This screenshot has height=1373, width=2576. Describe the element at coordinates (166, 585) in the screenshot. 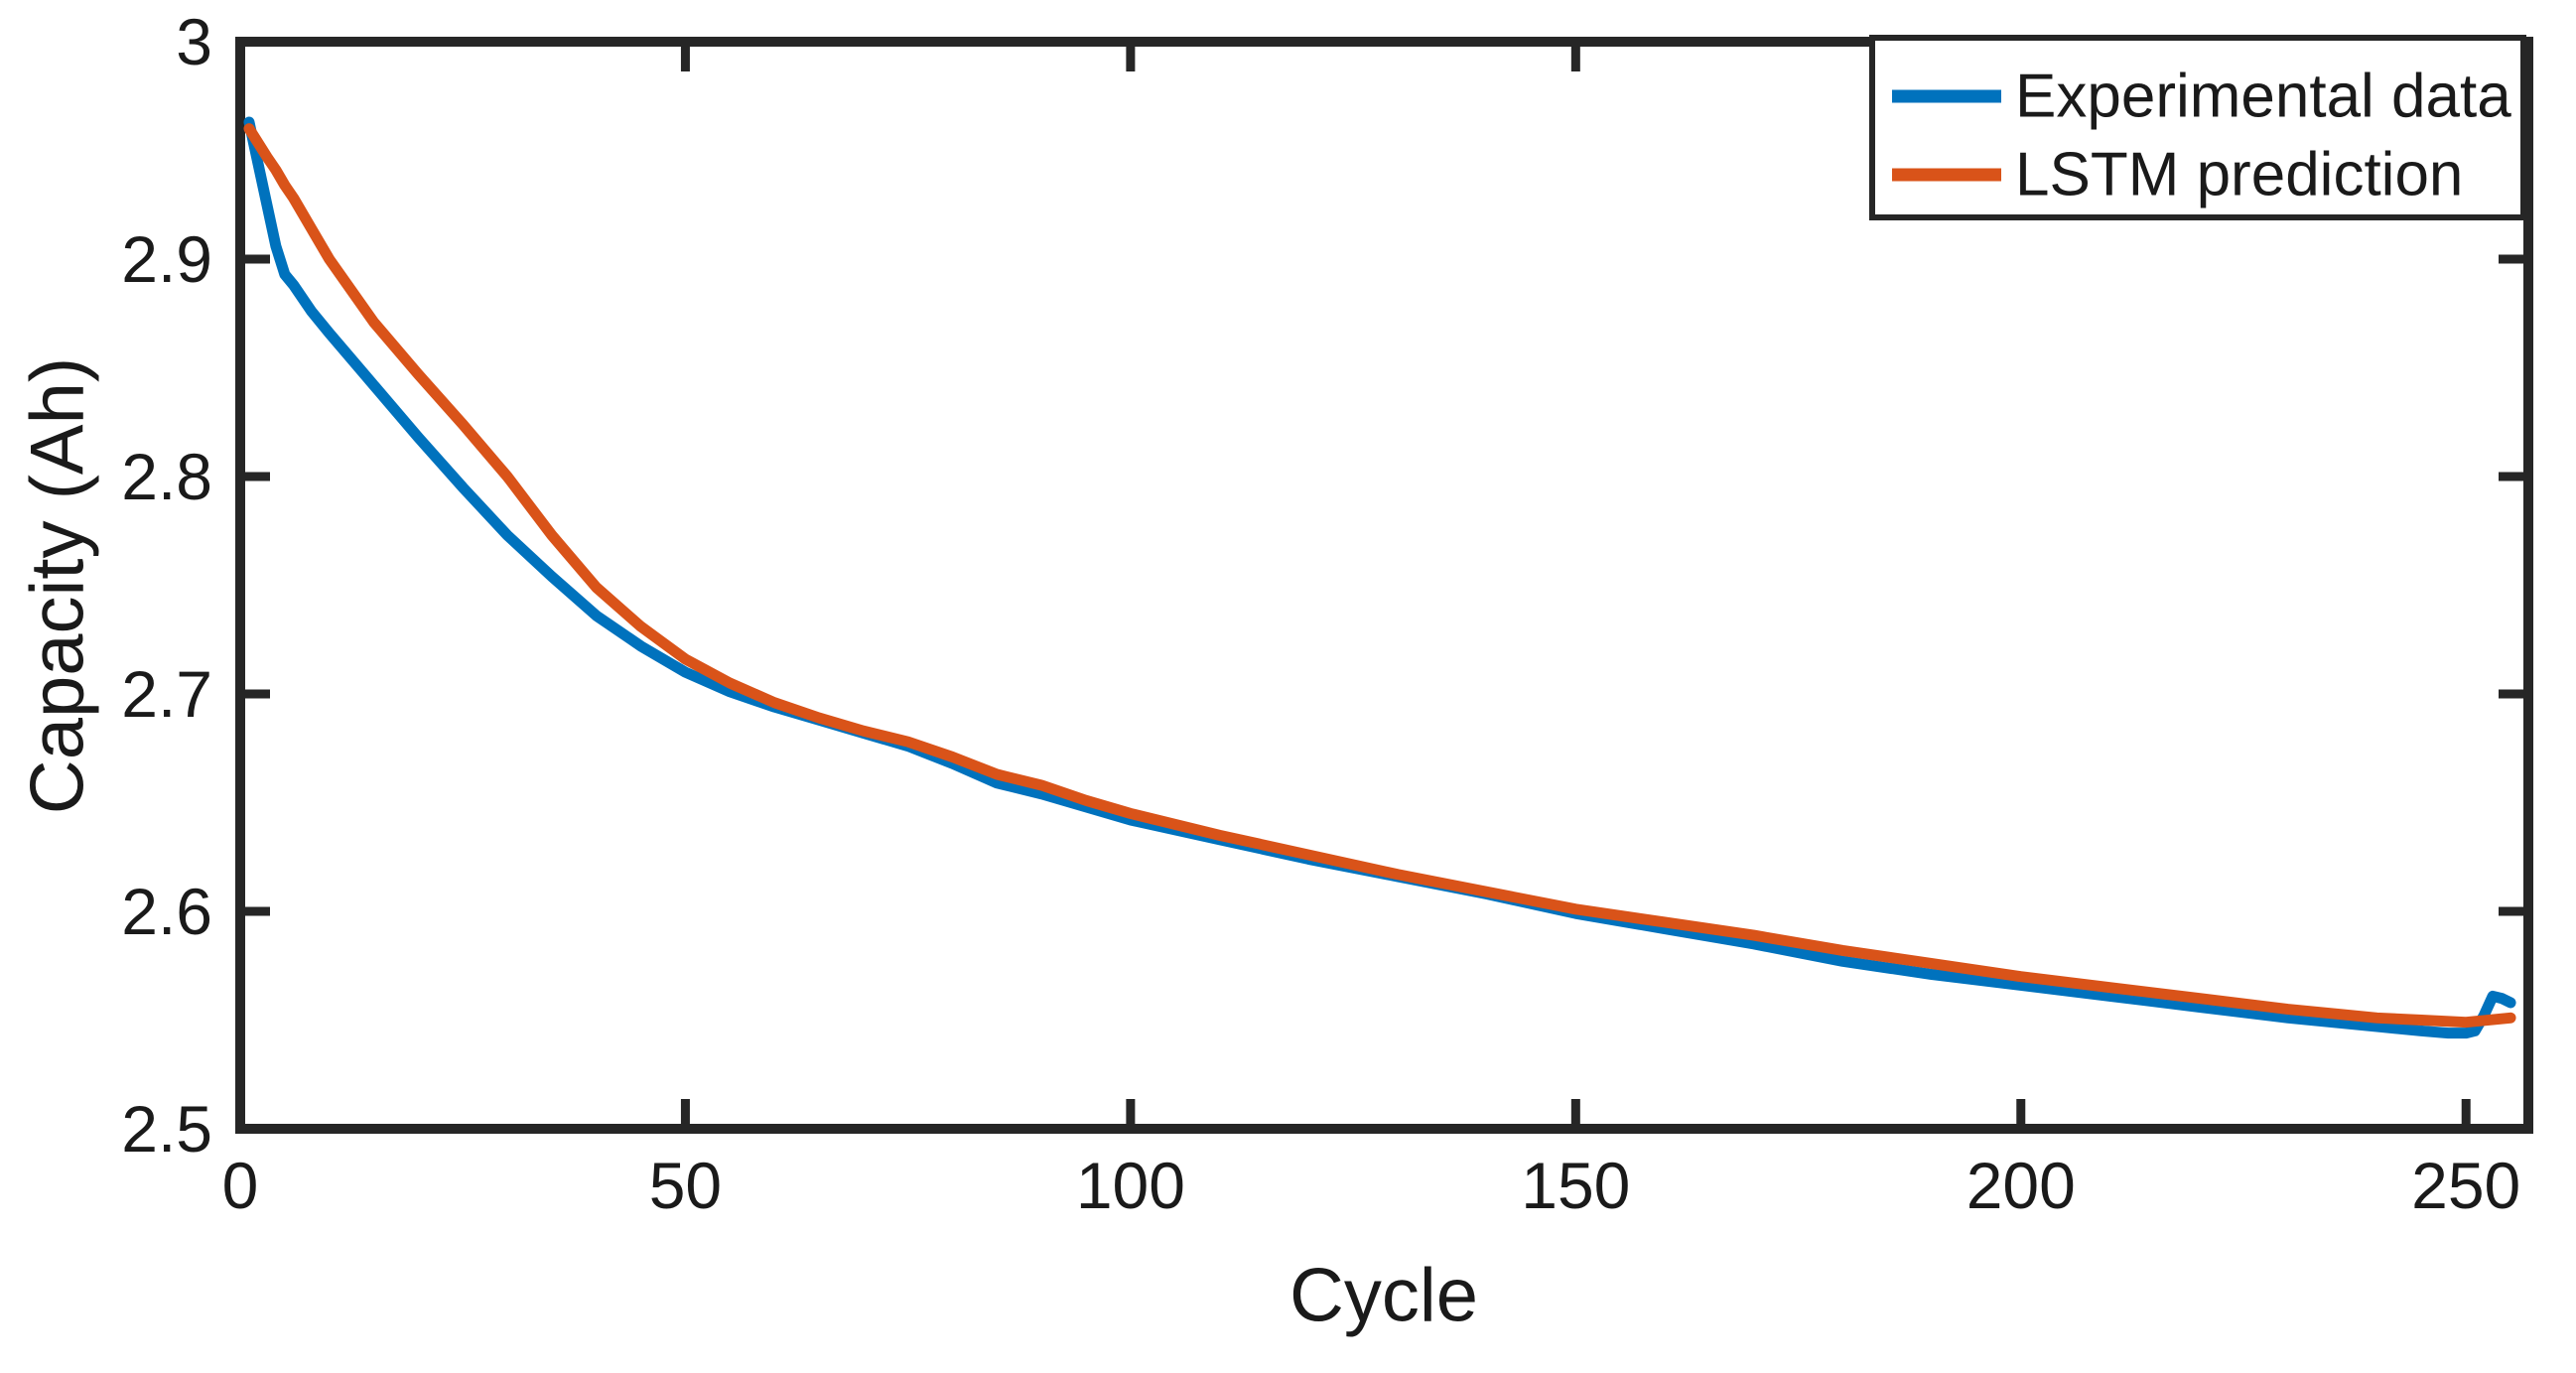

I see `y-tick-labels: 2.5 2.6 2.7 2.8 2.9 3` at that location.